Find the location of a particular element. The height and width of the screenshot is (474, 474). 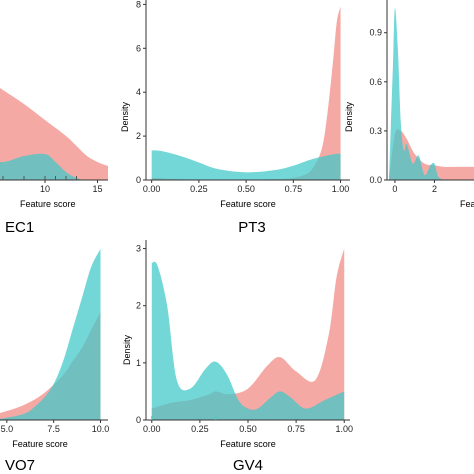

x-axis-label-pt3: Feature score is located at coordinates (248, 204).